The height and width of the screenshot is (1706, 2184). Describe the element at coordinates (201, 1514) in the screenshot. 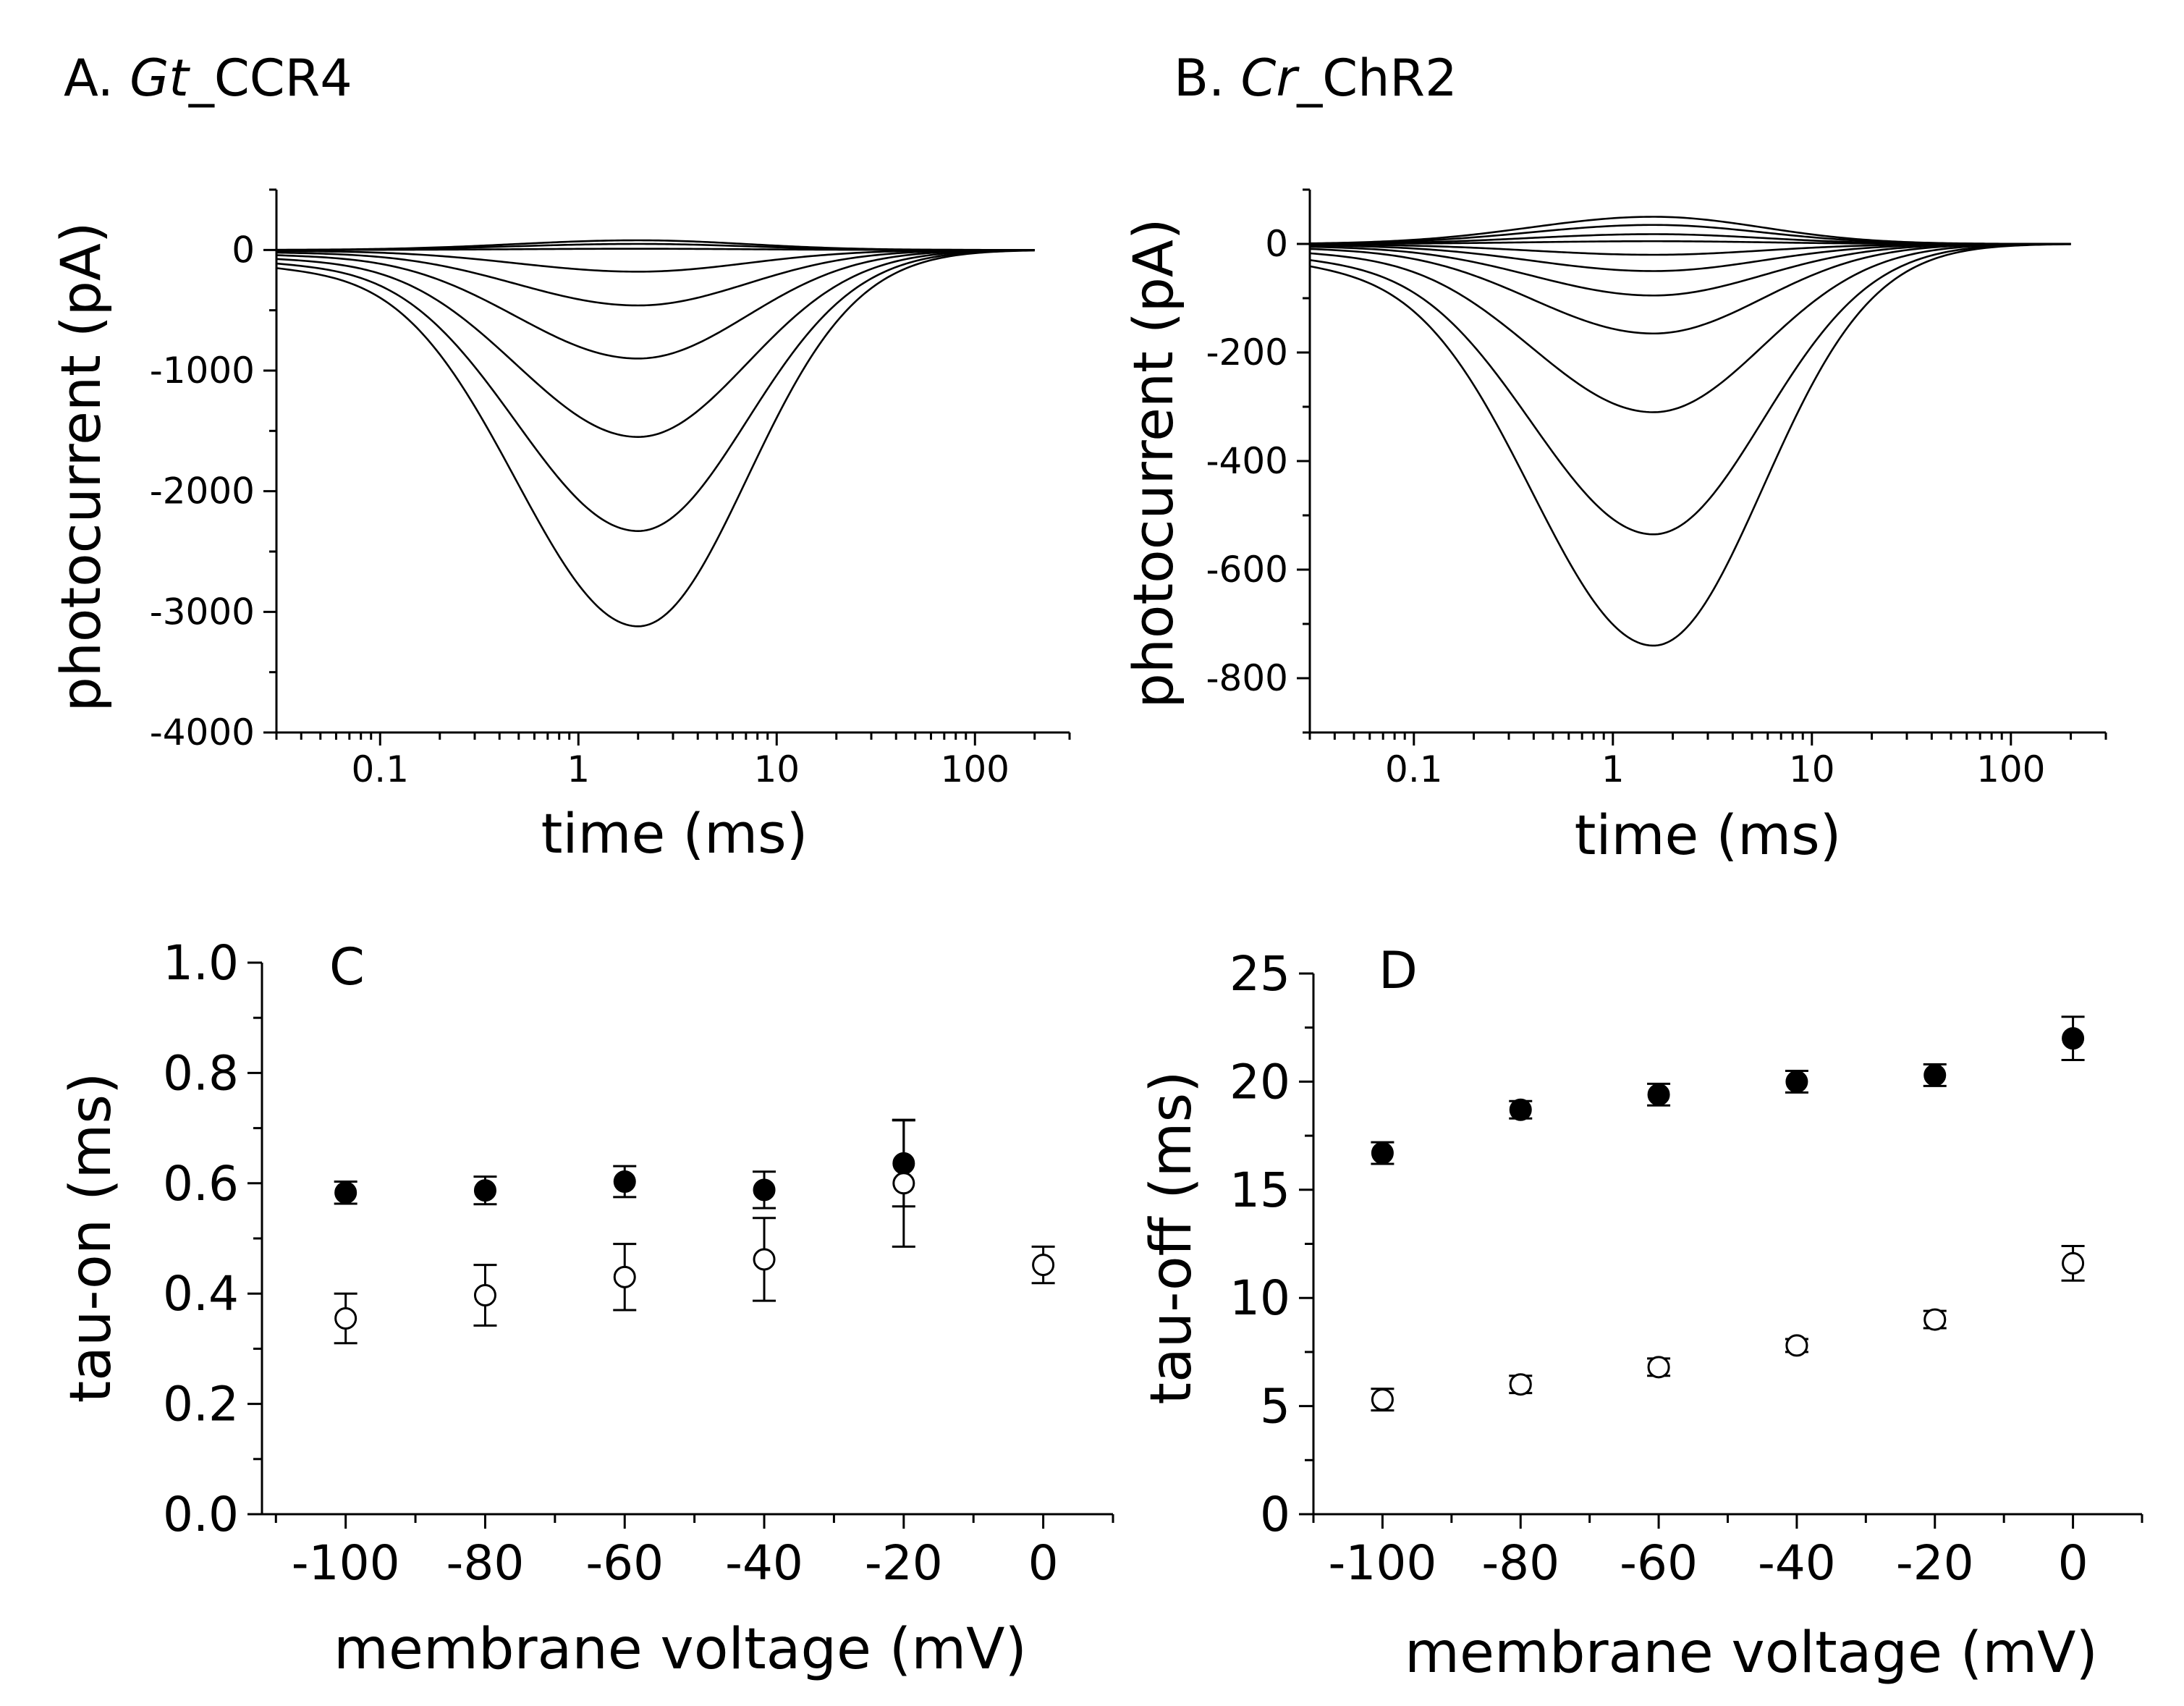

I see `panel-c-y-tick-label: 0.0` at that location.